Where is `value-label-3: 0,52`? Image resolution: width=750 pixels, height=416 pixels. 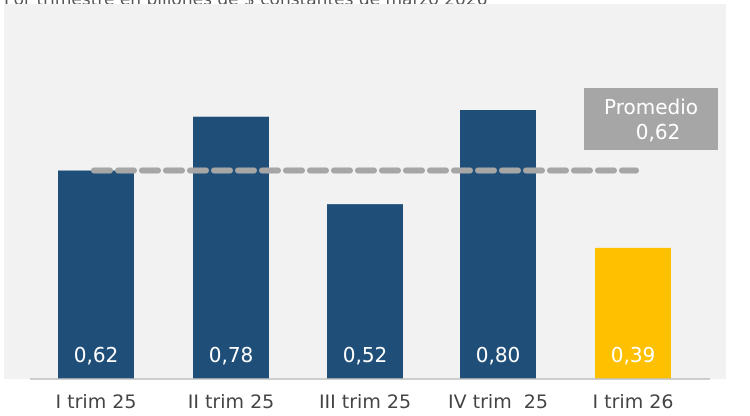
value-label-3: 0,52 is located at coordinates (365, 355).